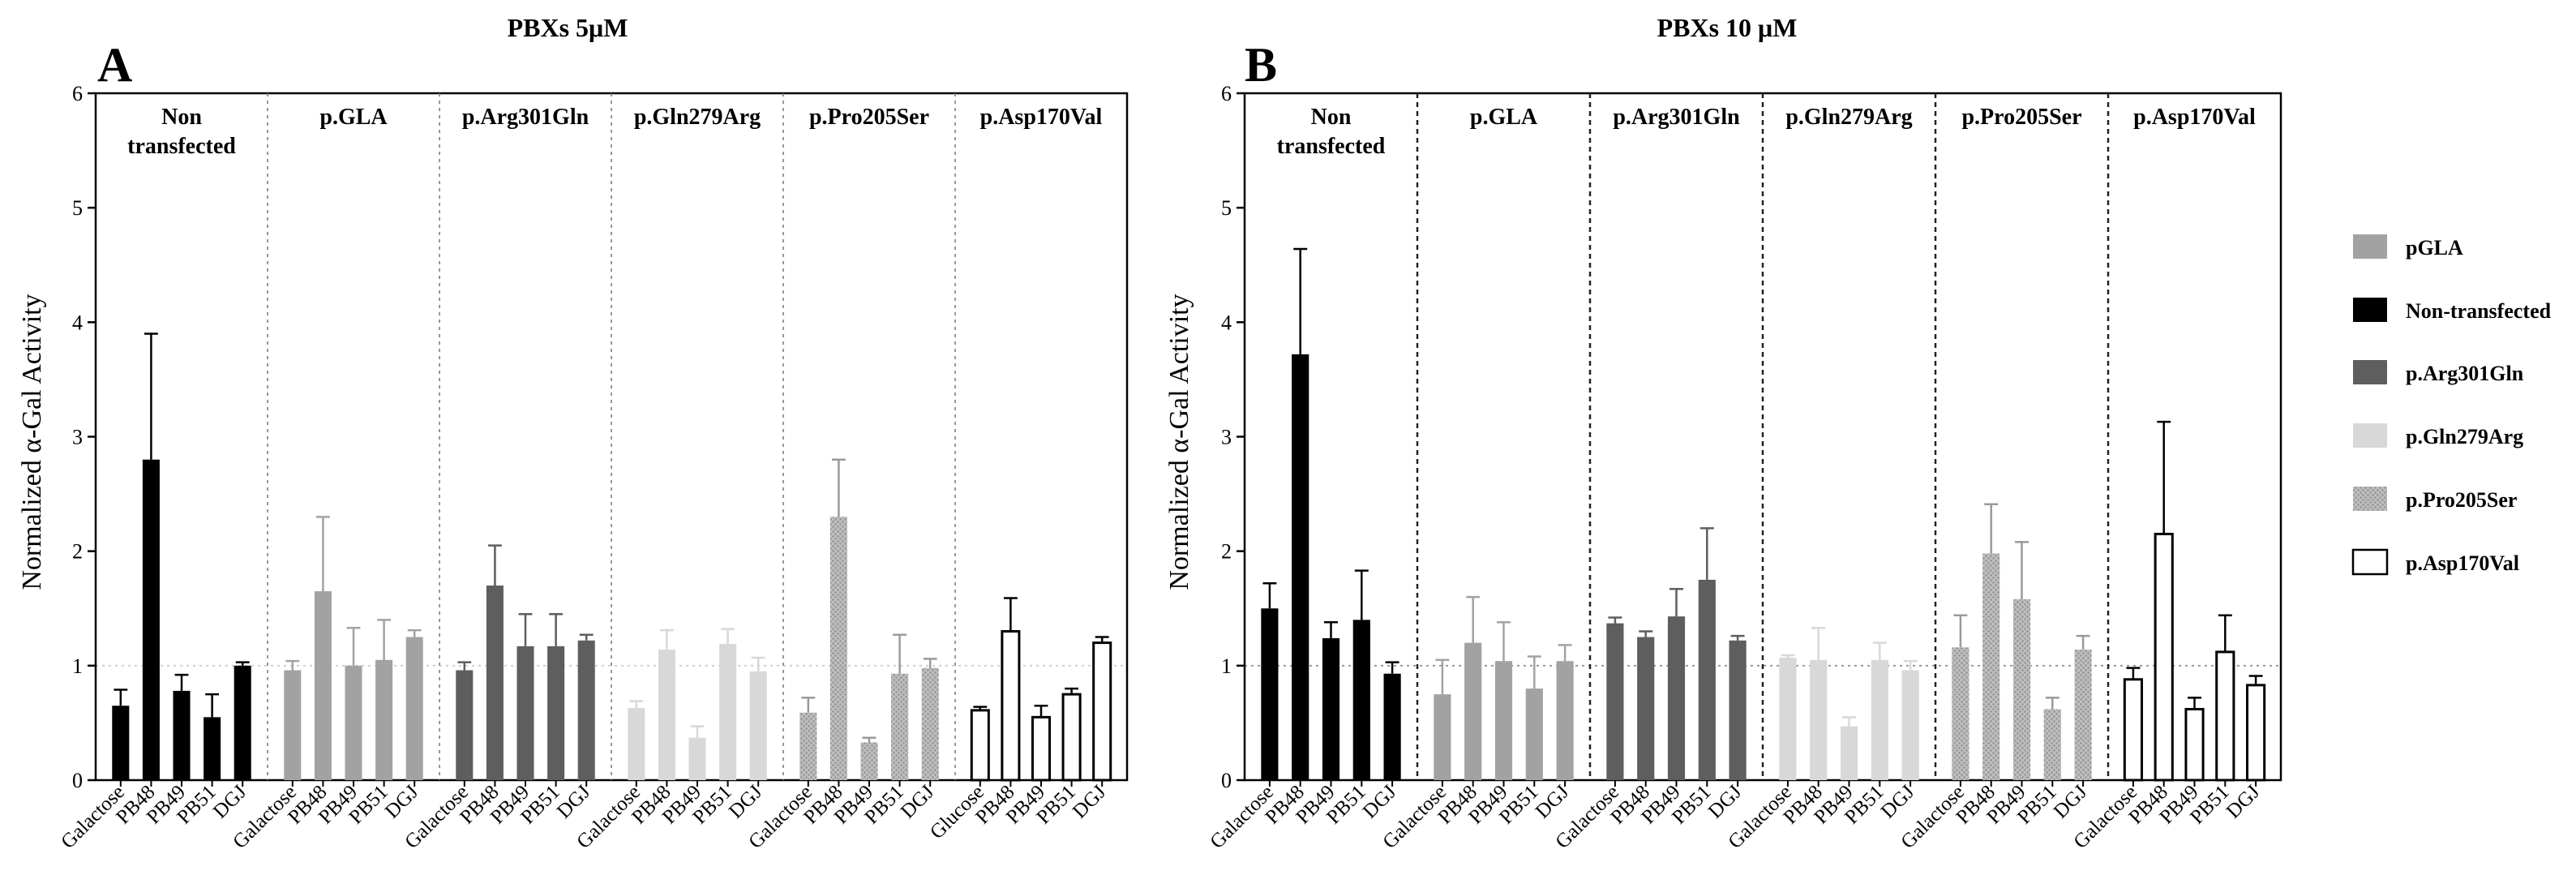 This screenshot has width=2576, height=888. I want to click on panel-b-group-label: Non, so click(1331, 117).